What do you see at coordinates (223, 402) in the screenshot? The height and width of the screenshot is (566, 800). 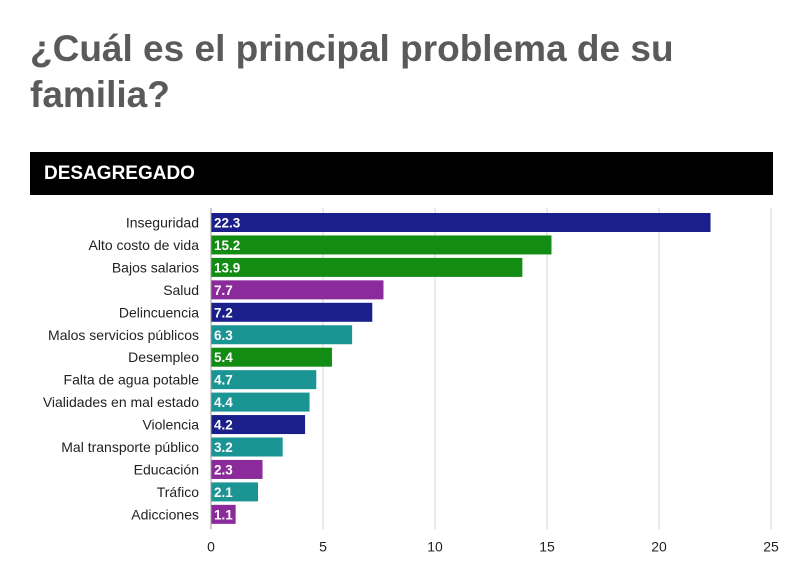 I see `data-label: 4.4` at bounding box center [223, 402].